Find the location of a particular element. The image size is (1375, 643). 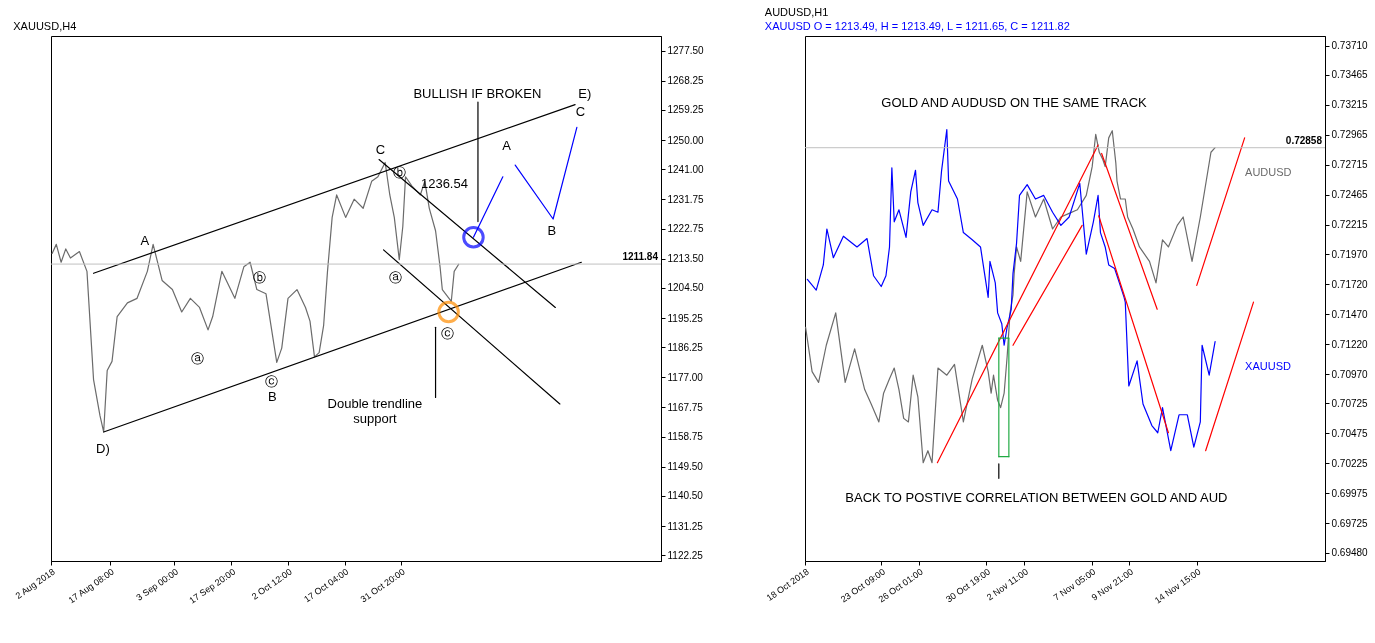

y-tick-label: 1195.25 is located at coordinates (685, 318).